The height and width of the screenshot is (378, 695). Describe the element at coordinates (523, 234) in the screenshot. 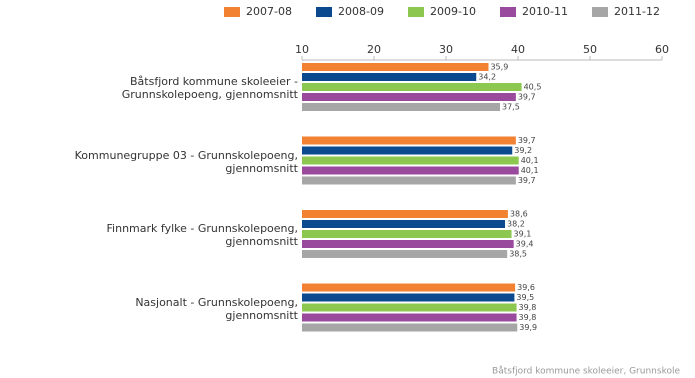

I see `value-label: 39,1` at that location.